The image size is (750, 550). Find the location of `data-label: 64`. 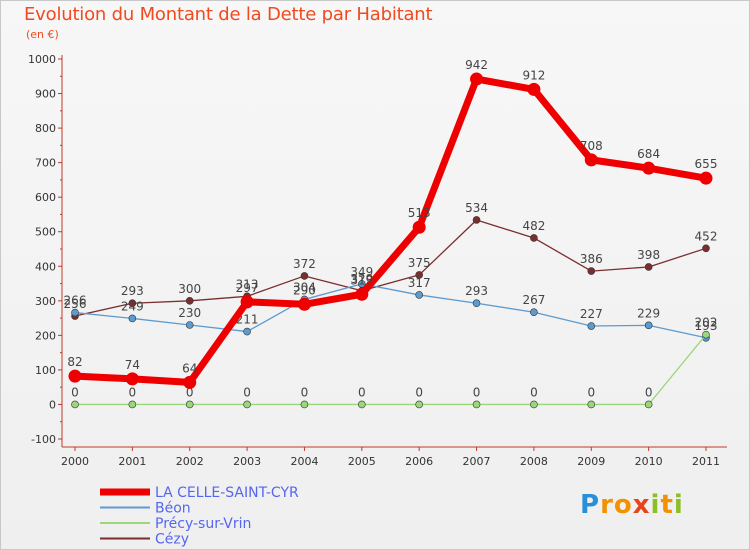

data-label: 64 is located at coordinates (189, 368).